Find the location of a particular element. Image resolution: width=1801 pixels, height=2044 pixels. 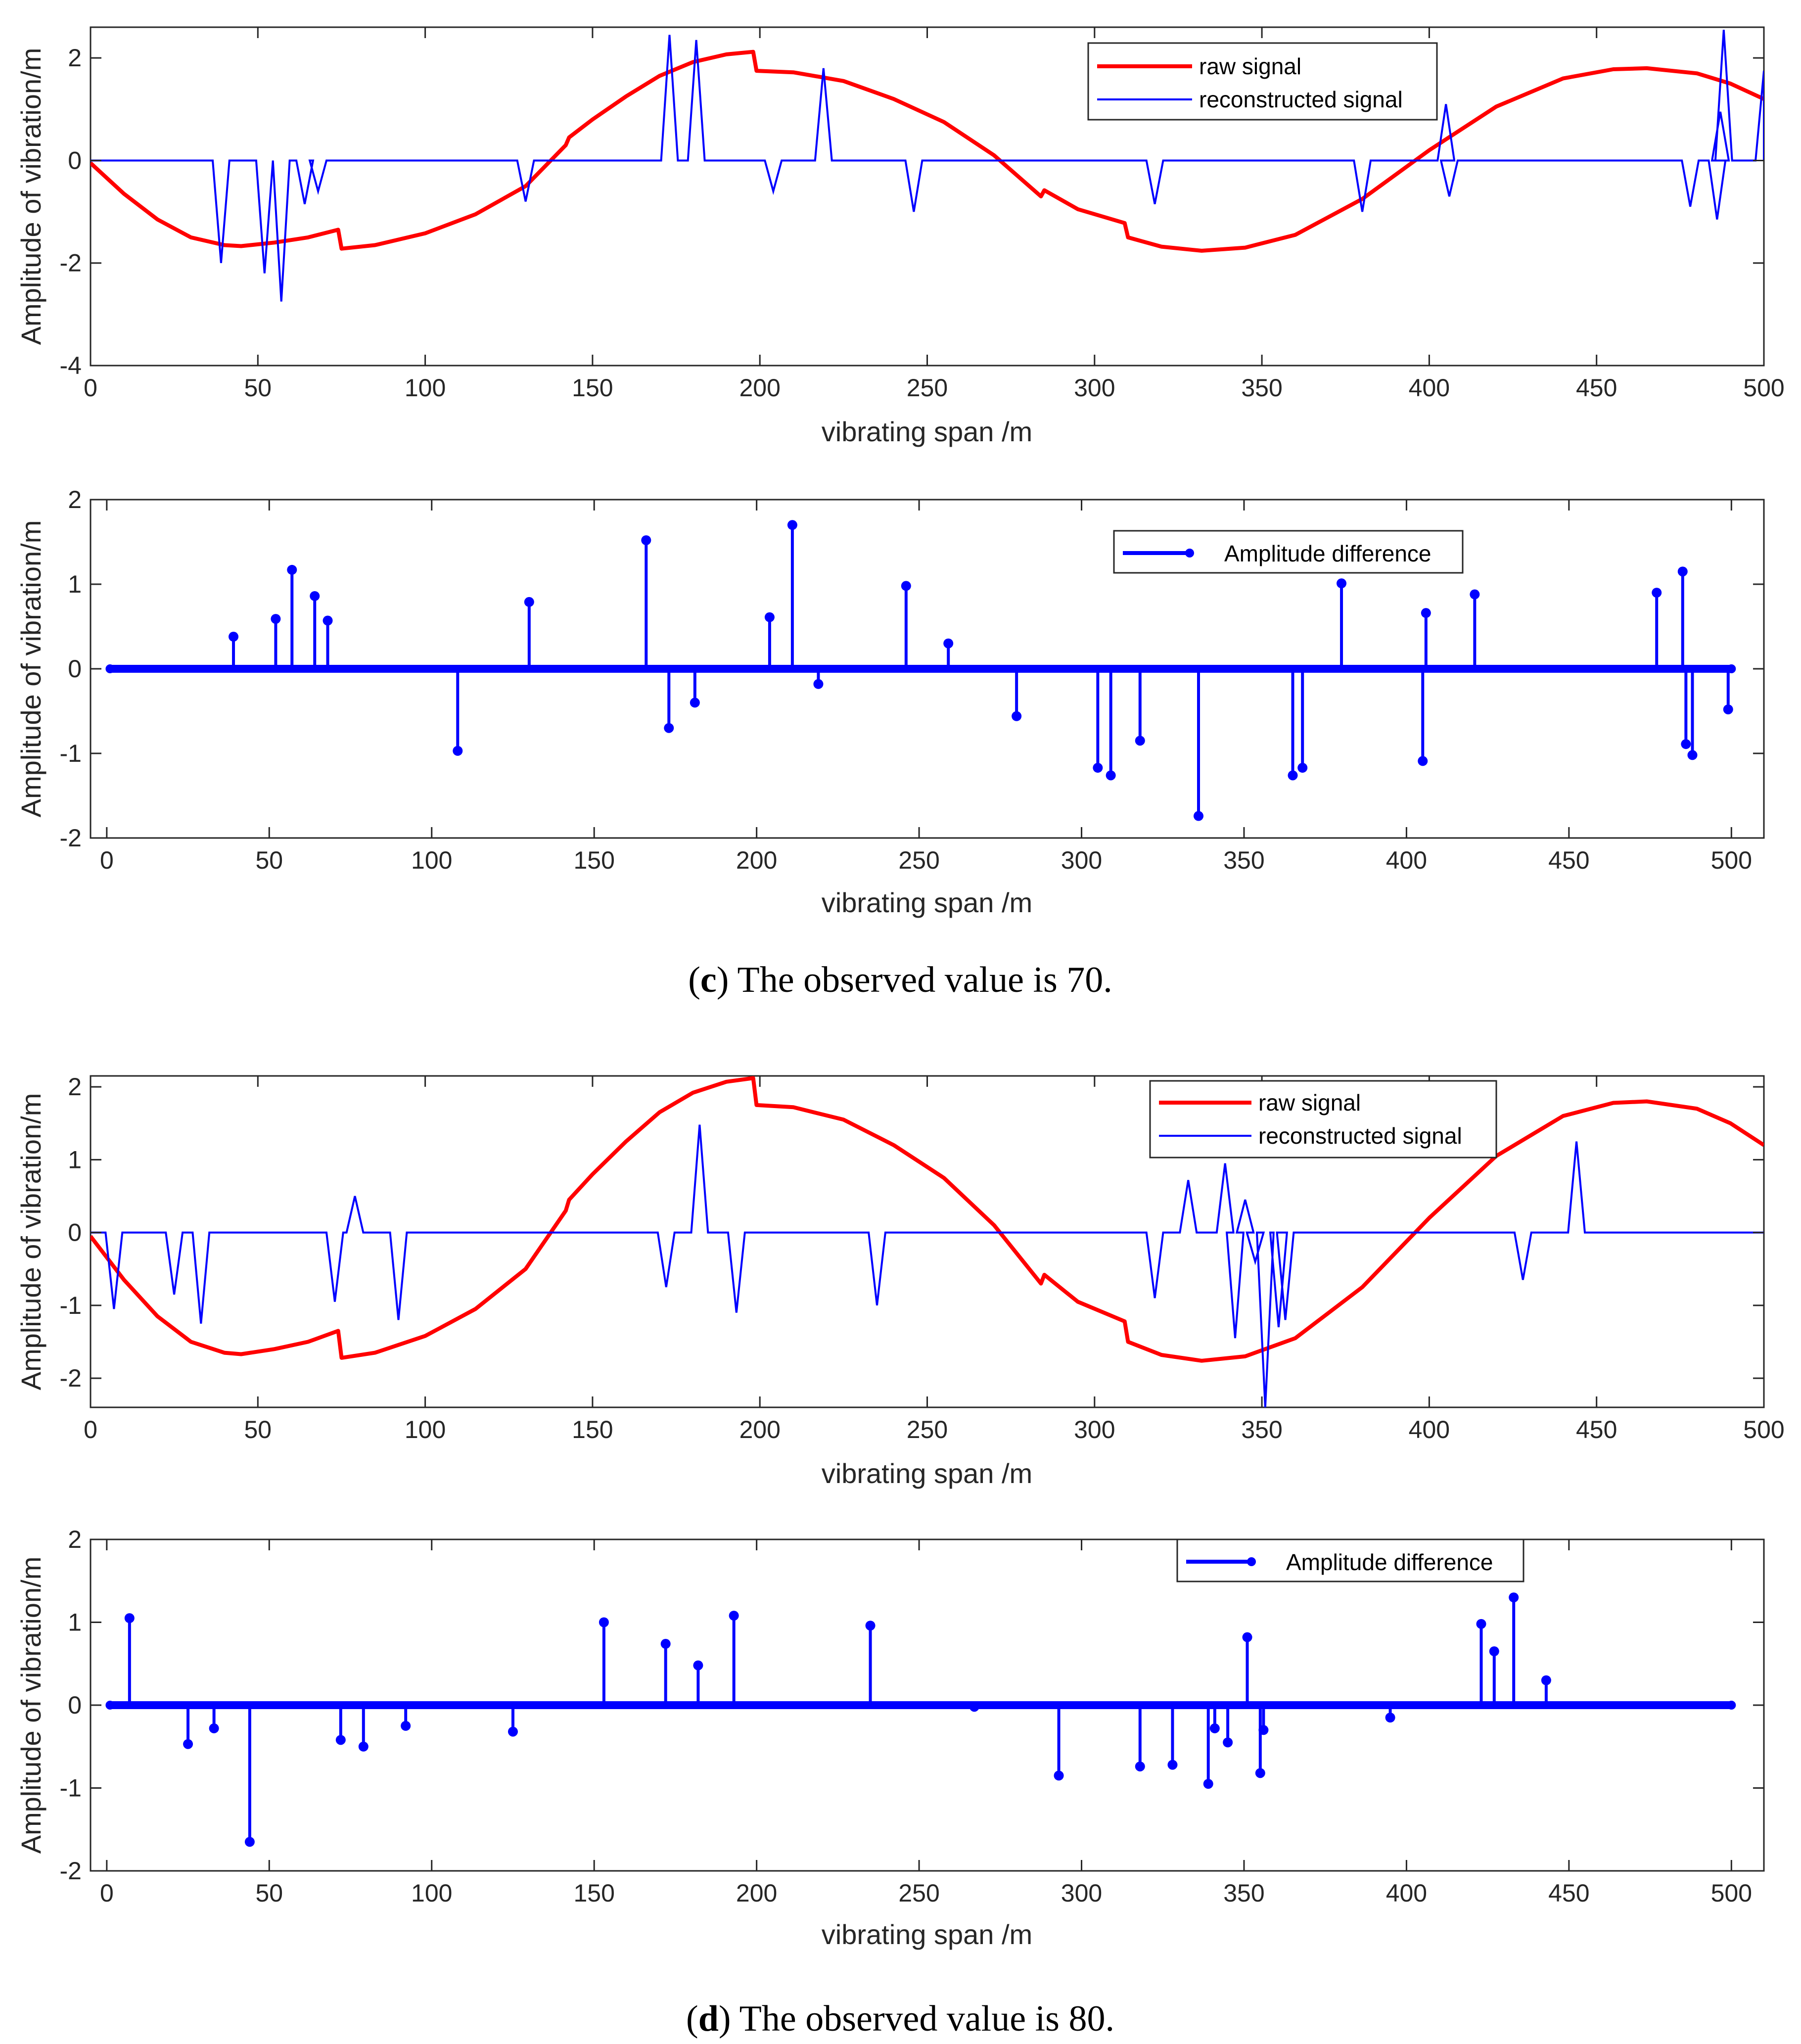

y-tick-label: -1 is located at coordinates (71, 1305).